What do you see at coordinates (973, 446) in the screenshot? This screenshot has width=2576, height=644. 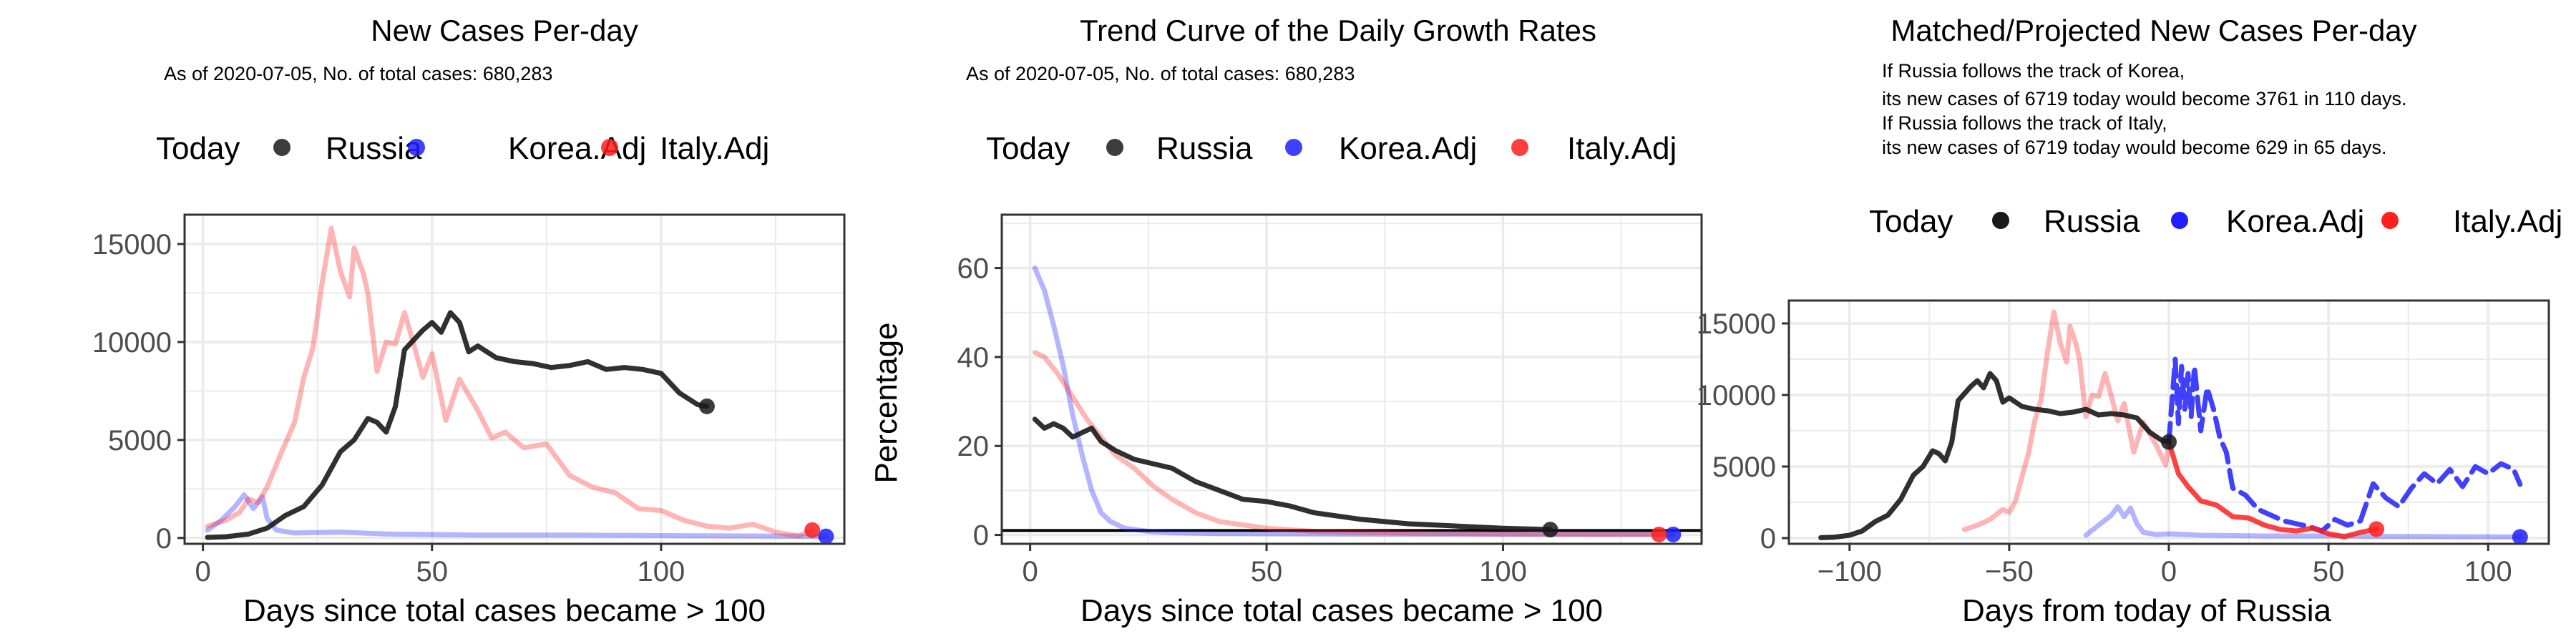 I see `y-tick-label: 20` at bounding box center [973, 446].